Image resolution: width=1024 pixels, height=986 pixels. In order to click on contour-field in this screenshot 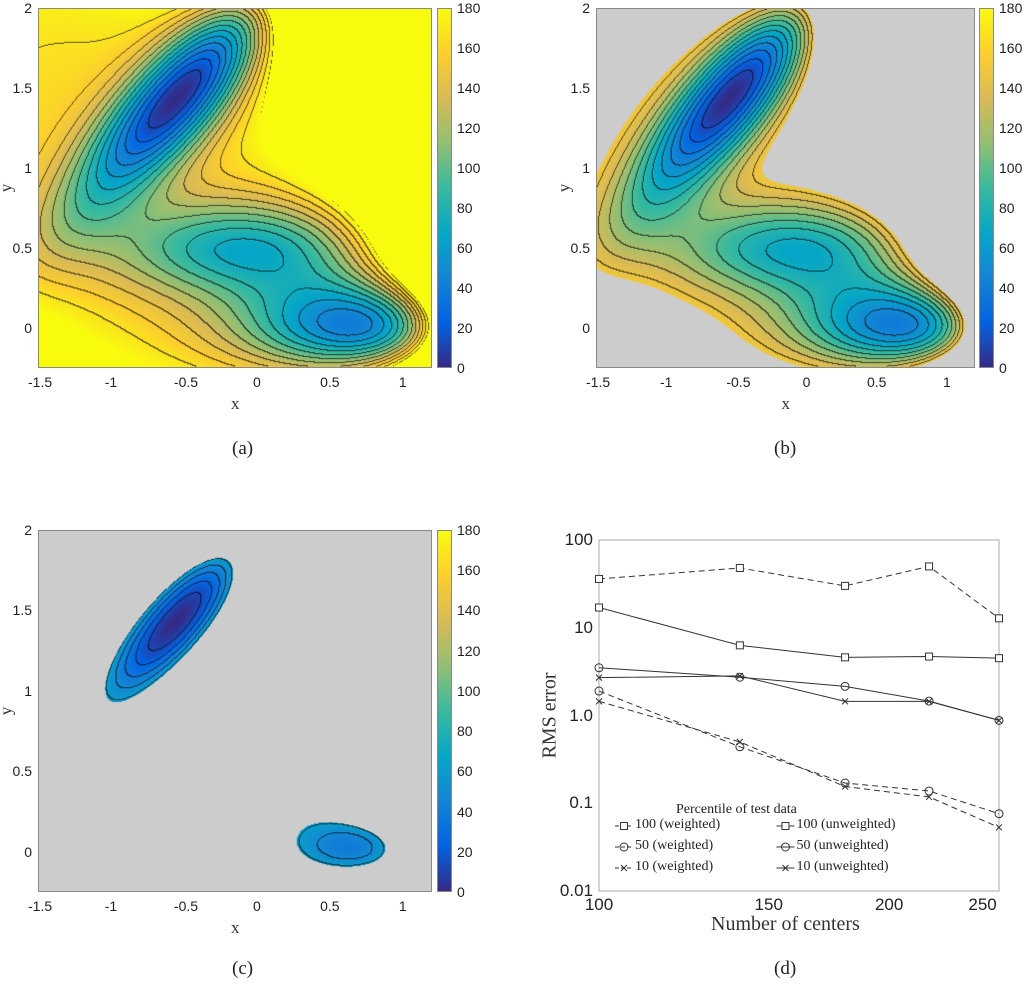, I will do `click(235, 711)`.